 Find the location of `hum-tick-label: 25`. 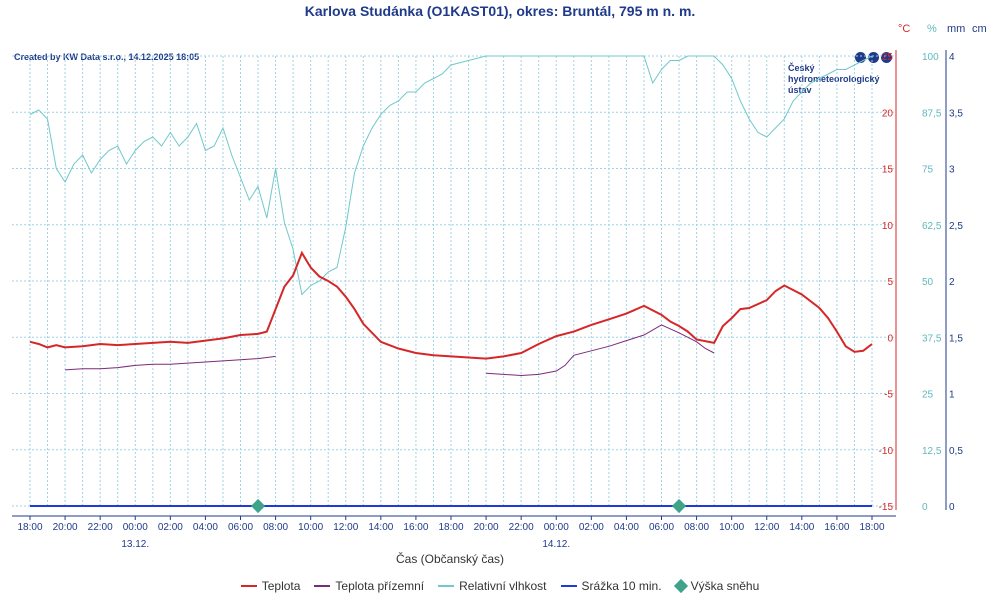

hum-tick-label: 25 is located at coordinates (928, 395).